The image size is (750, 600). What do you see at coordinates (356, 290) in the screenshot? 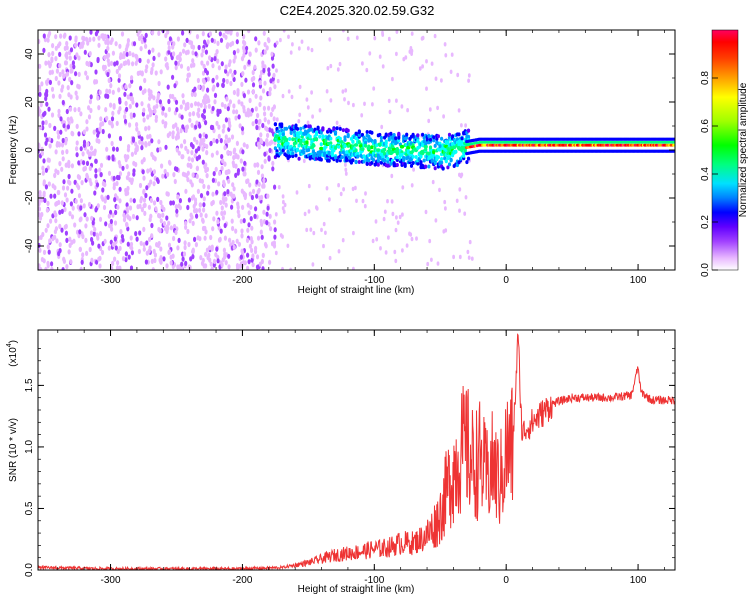
I see `spectrogram-x-label: Height of straight line (km)` at bounding box center [356, 290].